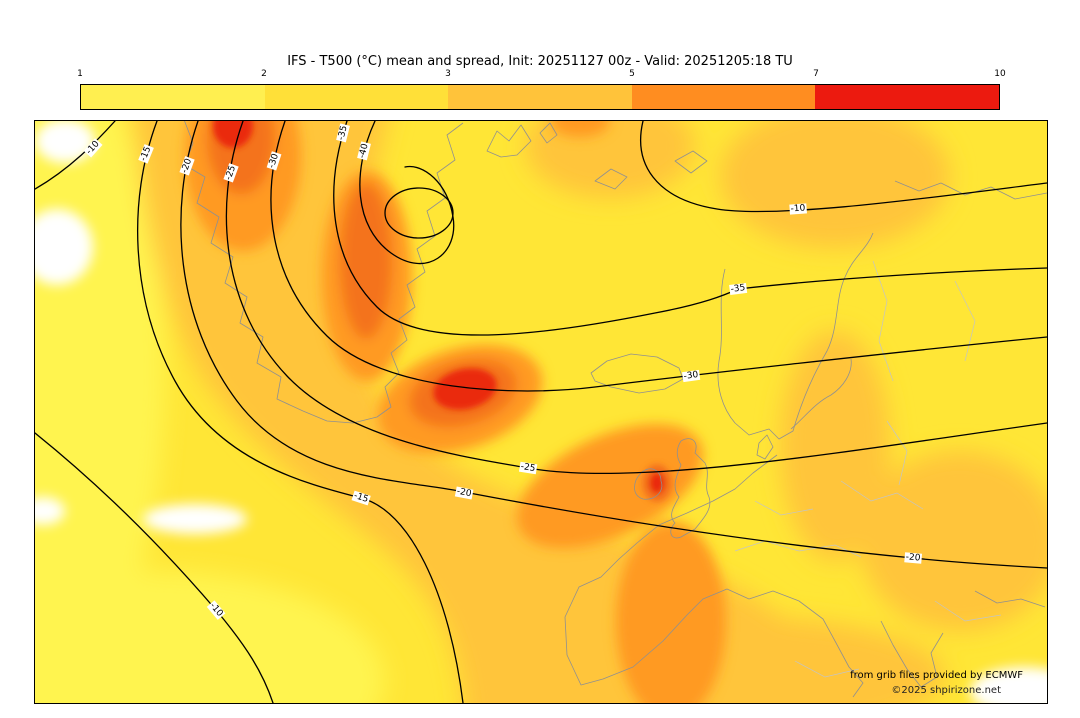  What do you see at coordinates (816, 74) in the screenshot?
I see `colorbar-tick-label: 7` at bounding box center [816, 74].